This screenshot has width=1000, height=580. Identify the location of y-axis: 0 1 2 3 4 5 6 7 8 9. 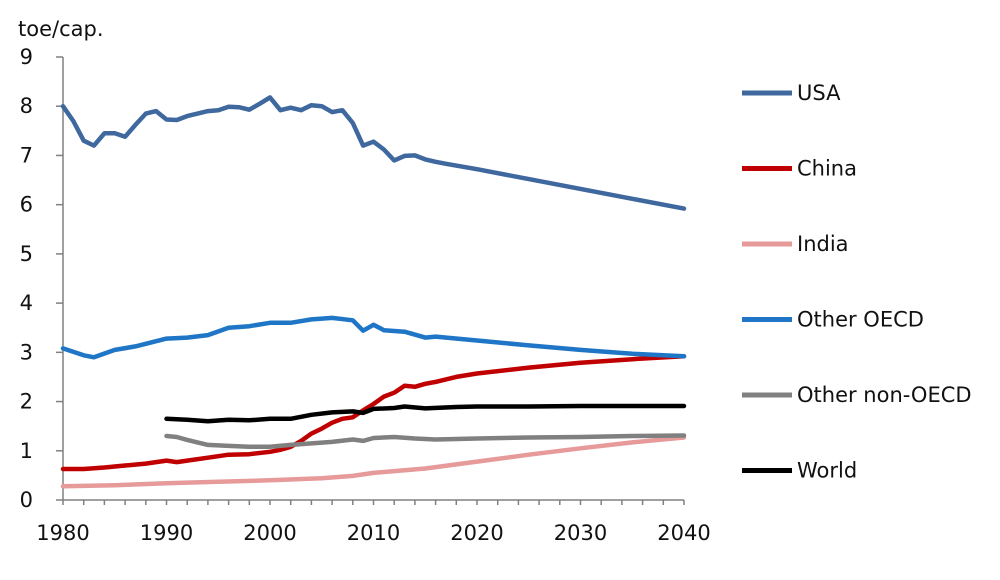
(42, 278).